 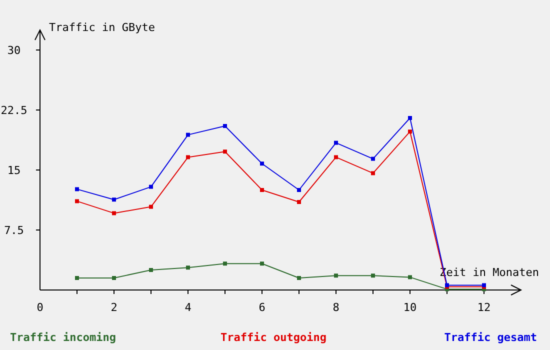 I want to click on x-tick-label: 2, so click(x=114, y=307).